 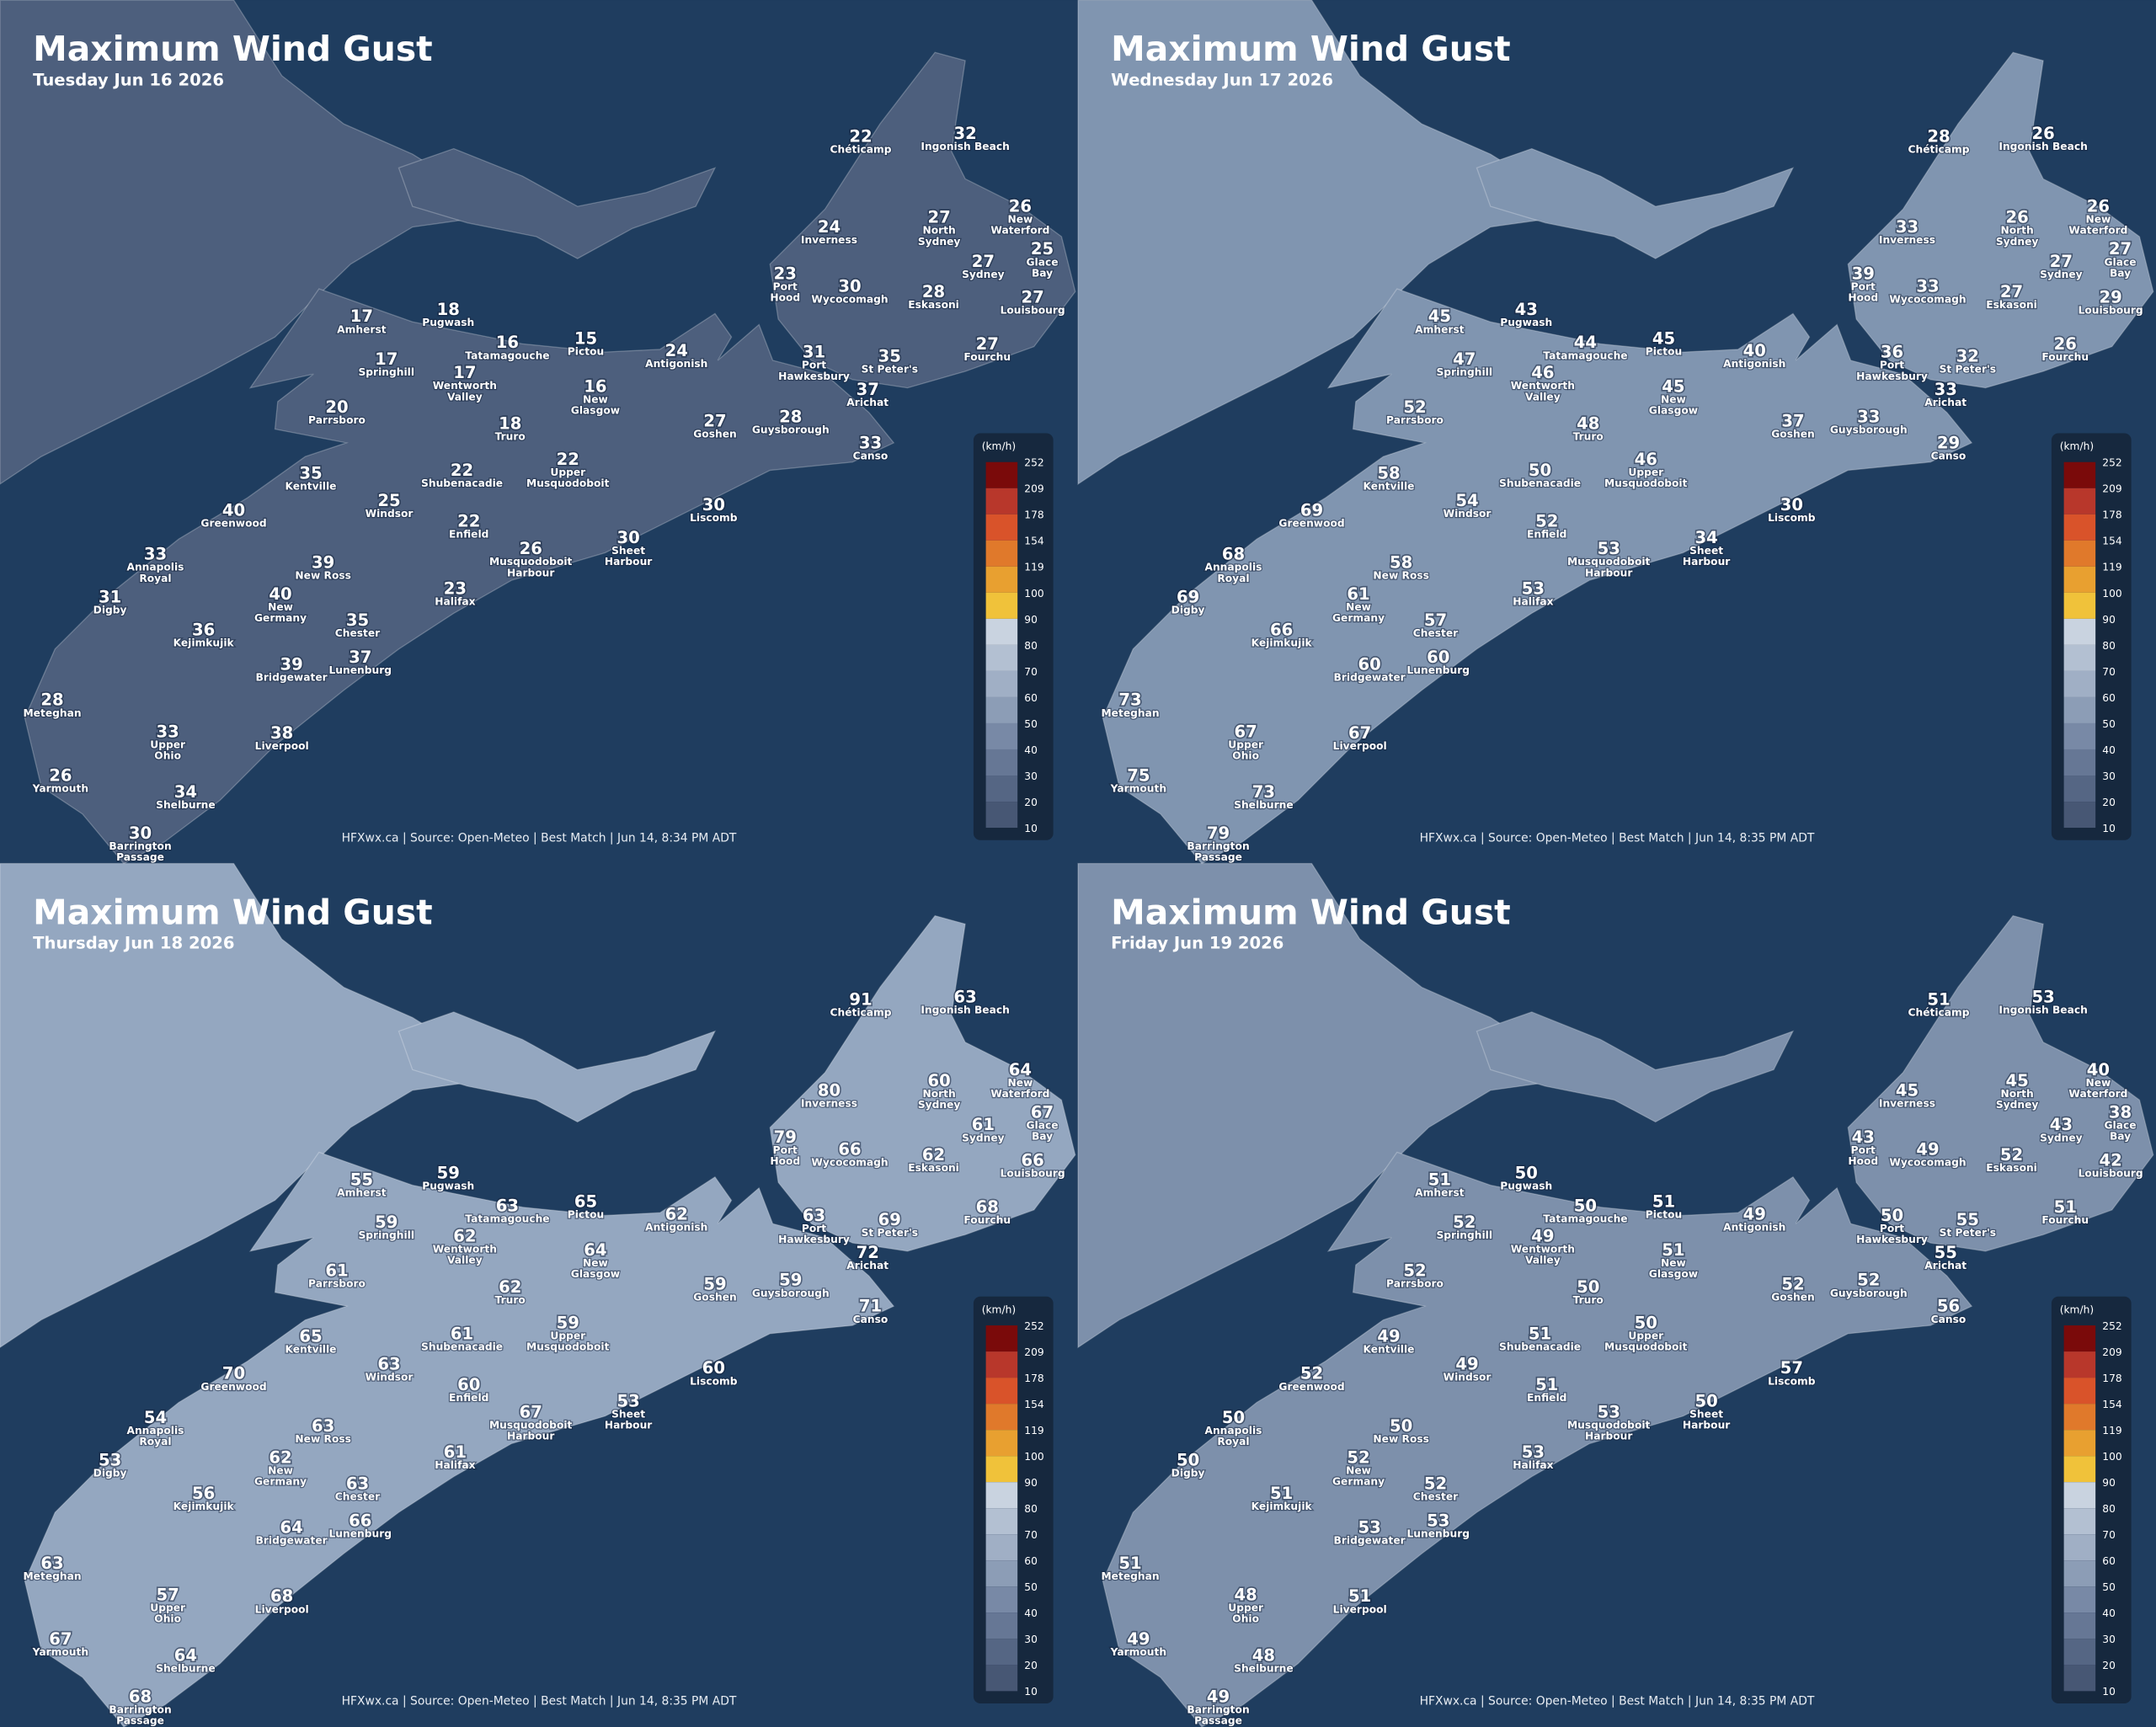 What do you see at coordinates (871, 456) in the screenshot?
I see `station-name: Canso` at bounding box center [871, 456].